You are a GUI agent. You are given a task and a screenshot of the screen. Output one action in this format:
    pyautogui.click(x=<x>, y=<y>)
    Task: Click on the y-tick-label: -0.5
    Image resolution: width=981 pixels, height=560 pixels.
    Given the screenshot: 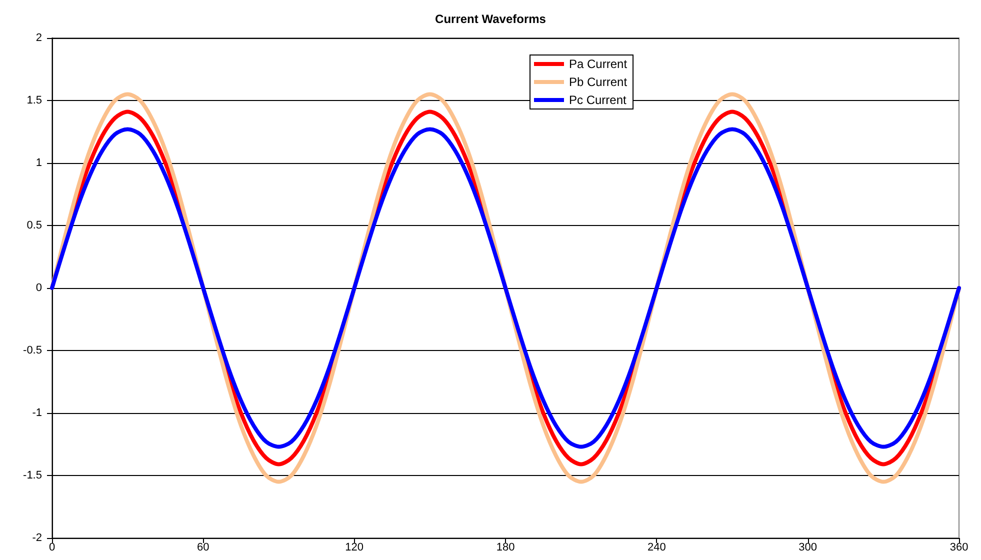 What is the action you would take?
    pyautogui.click(x=32, y=350)
    